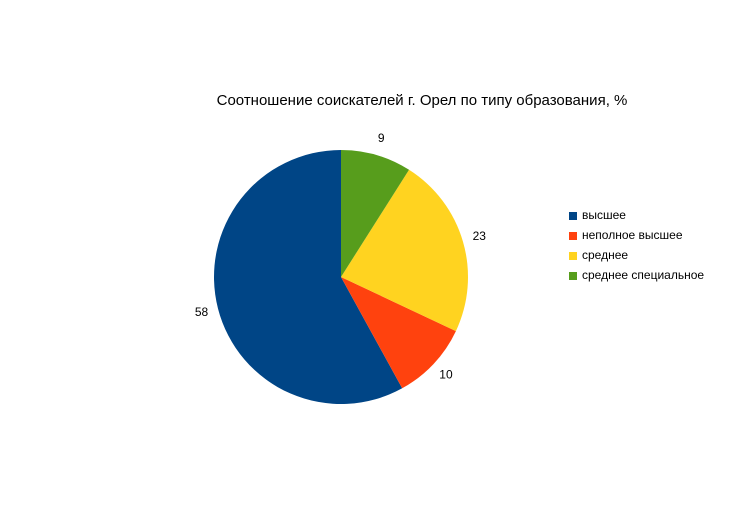 This screenshot has width=745, height=506. What do you see at coordinates (202, 312) in the screenshot?
I see `data-label: 58` at bounding box center [202, 312].